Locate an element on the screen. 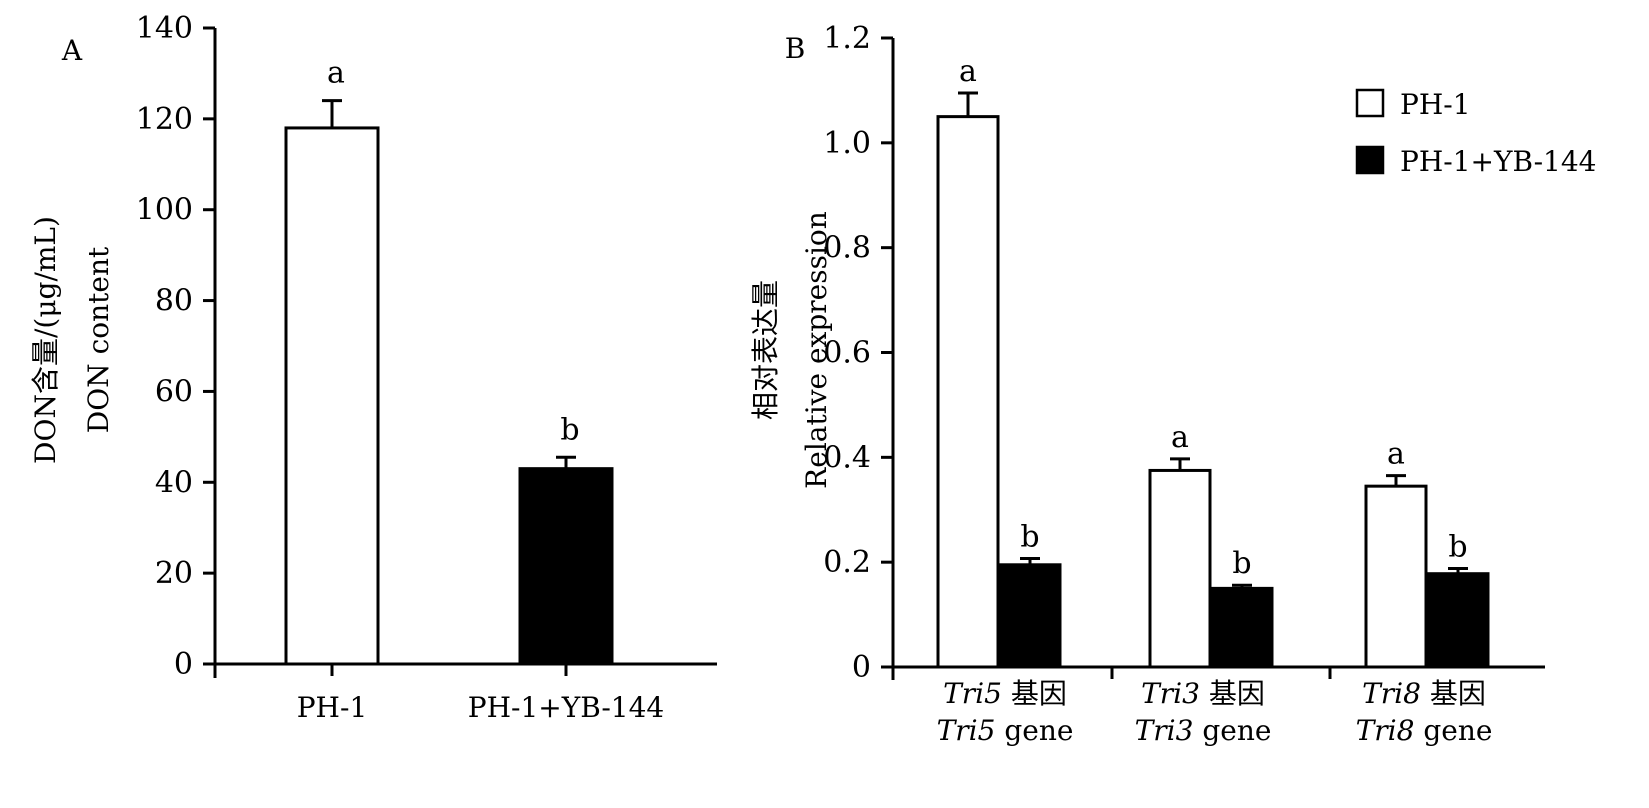  panel-a-sig-label: a is located at coordinates (336, 73).